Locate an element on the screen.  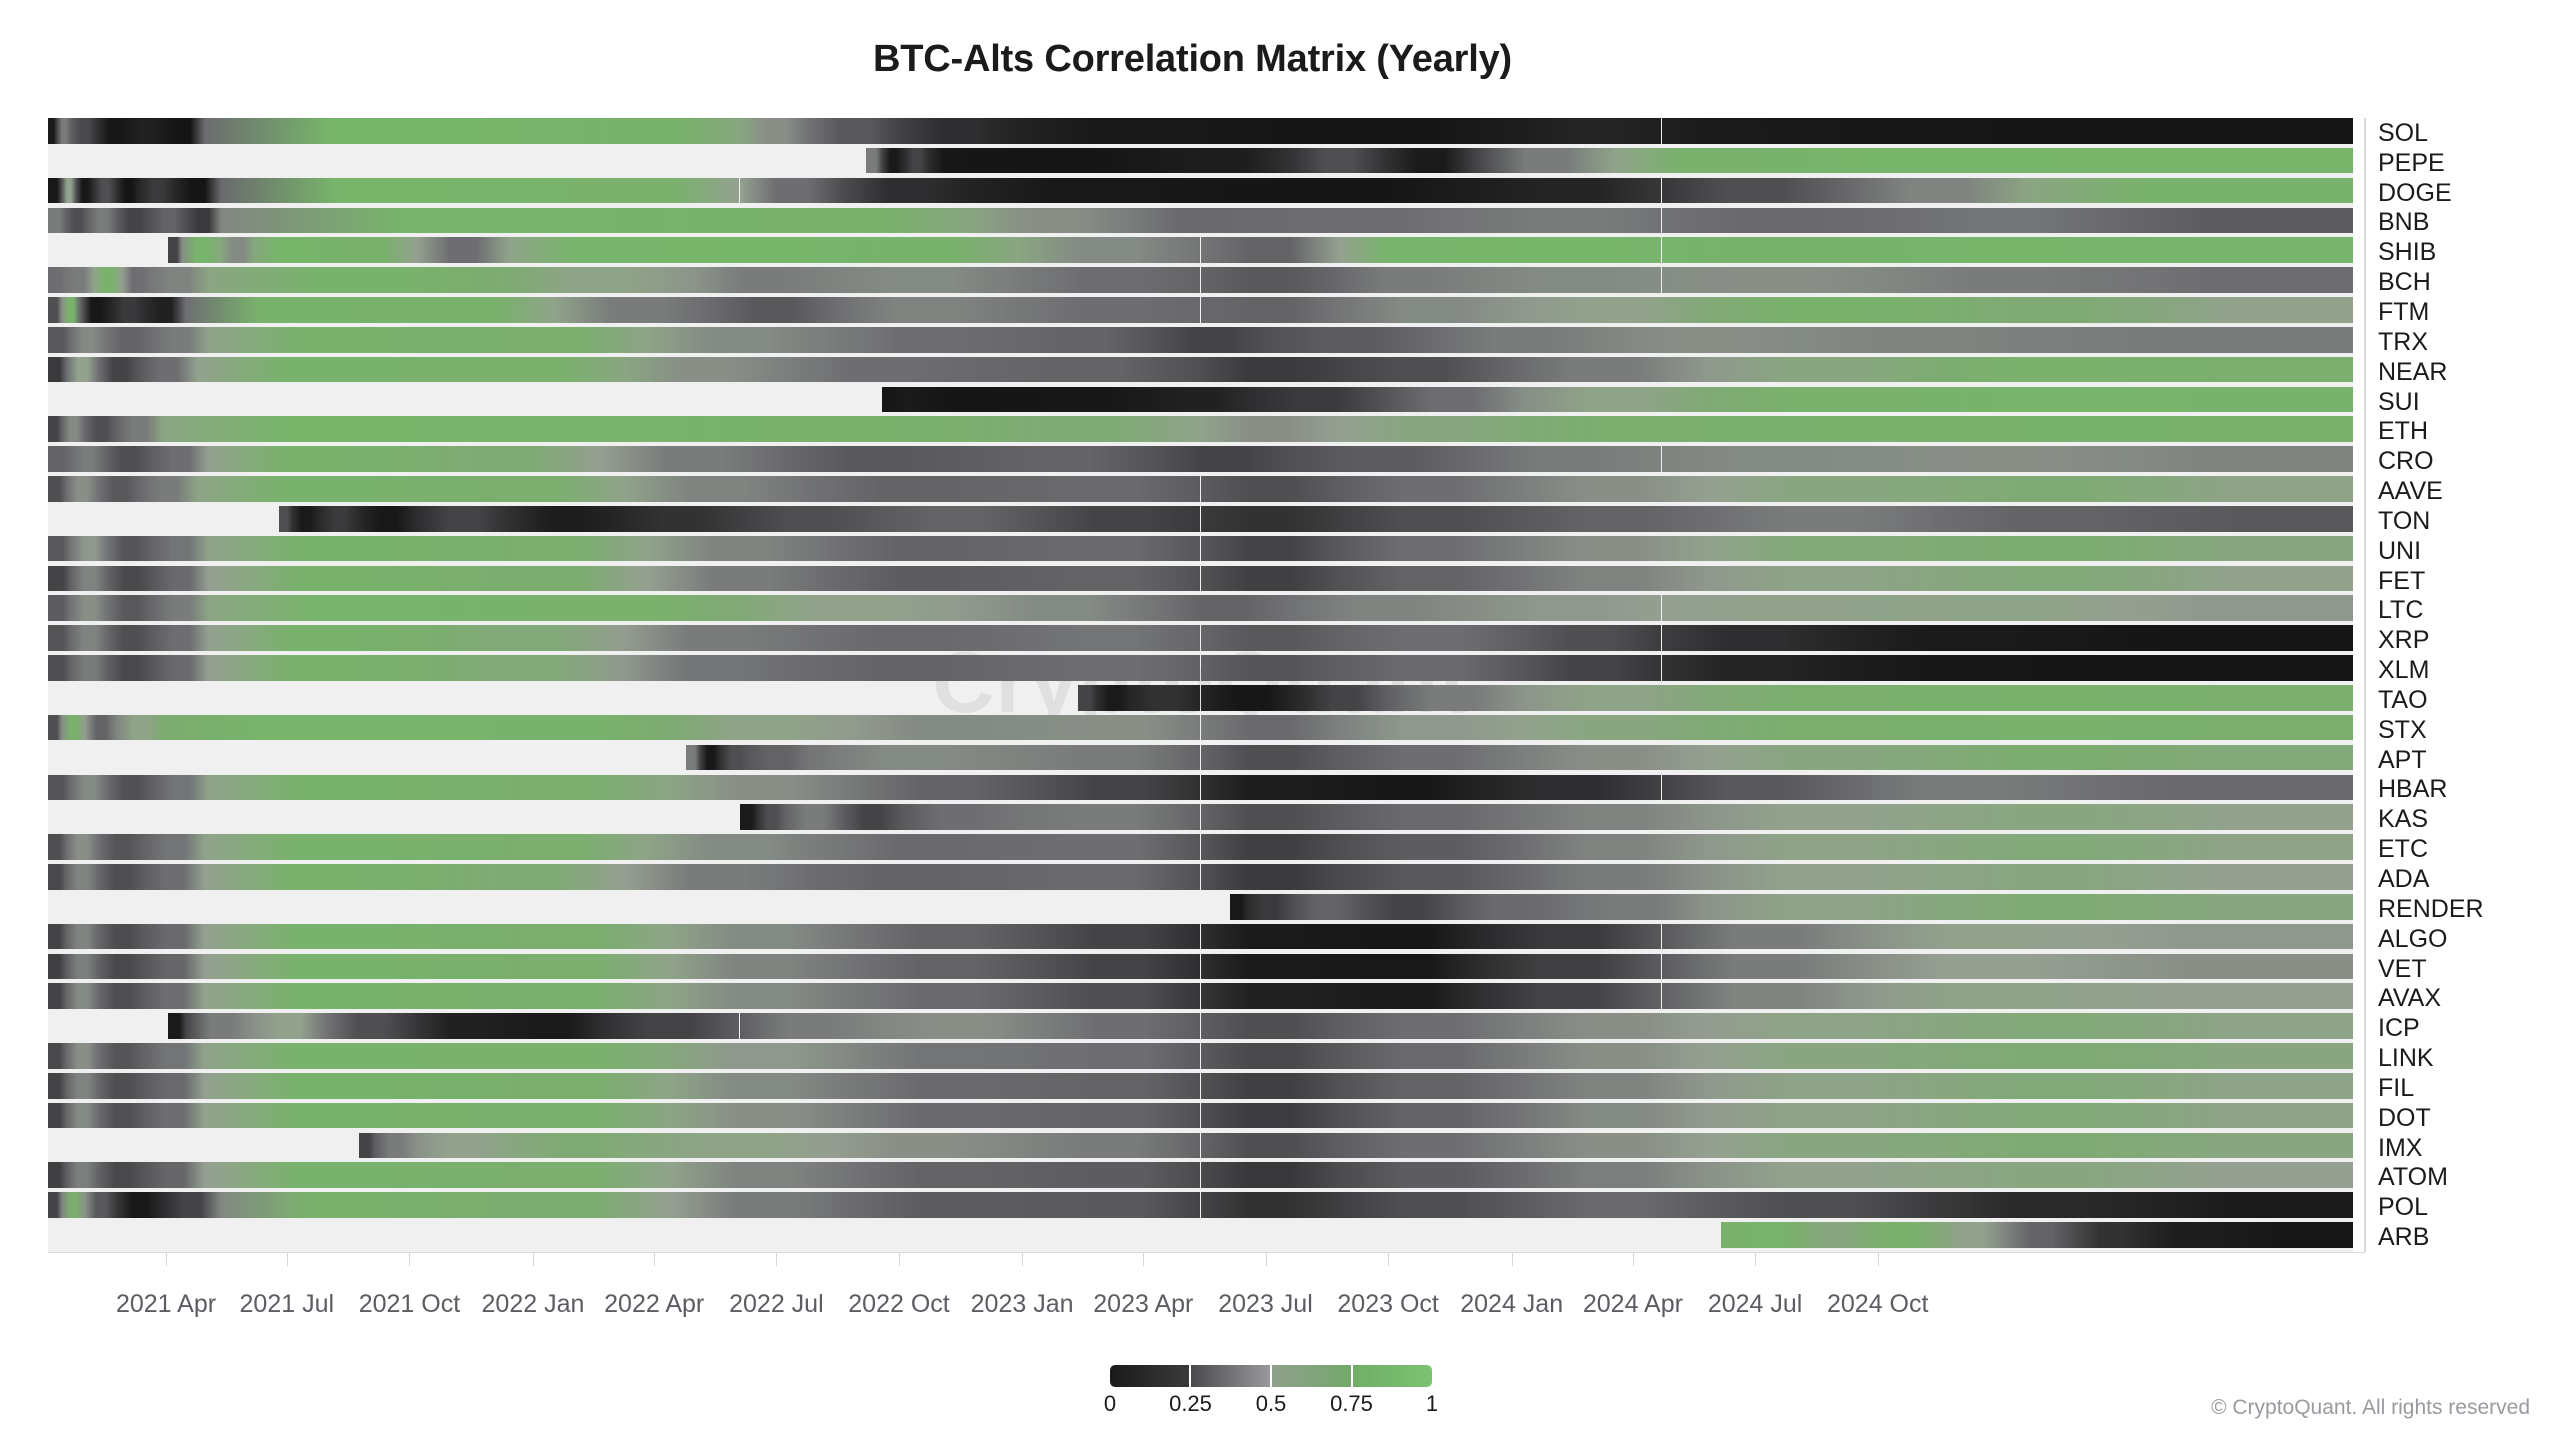
y-axis-tick-vet: VET is located at coordinates (2402, 968).